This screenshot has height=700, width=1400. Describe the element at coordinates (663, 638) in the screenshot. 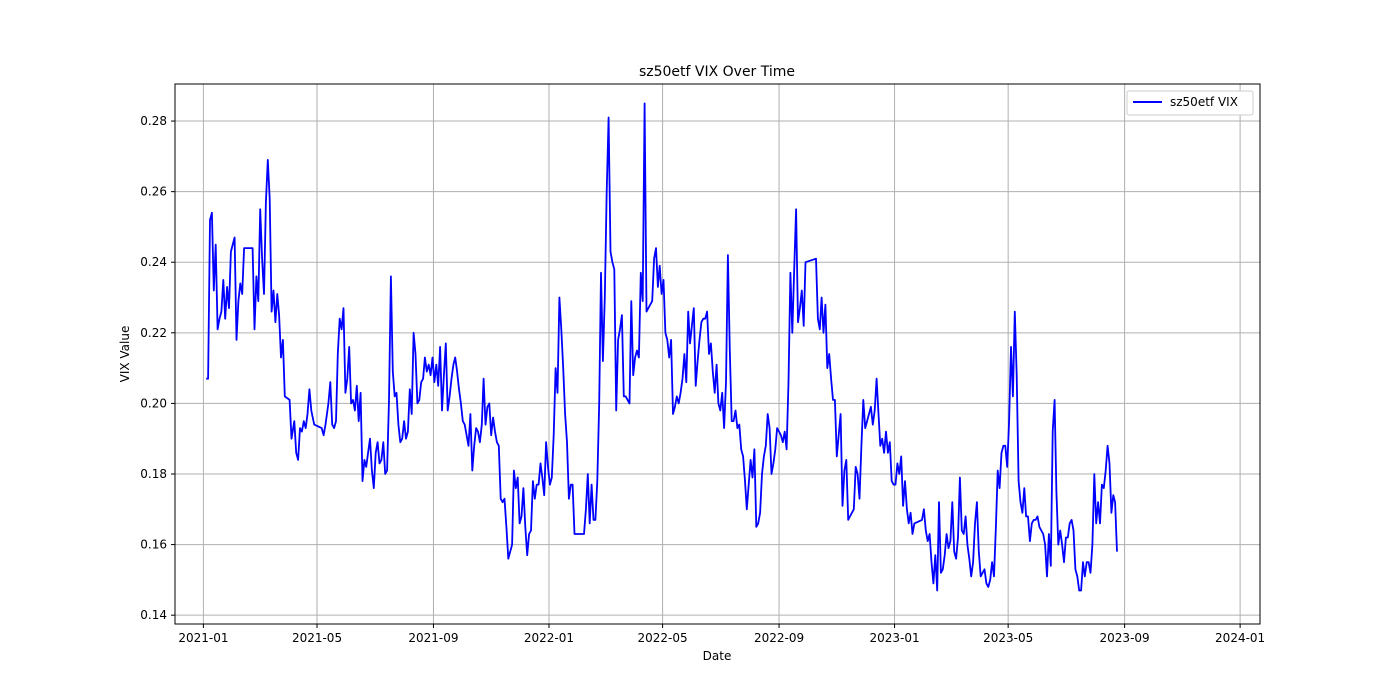

I see `x-tick-label: 2022-05` at that location.